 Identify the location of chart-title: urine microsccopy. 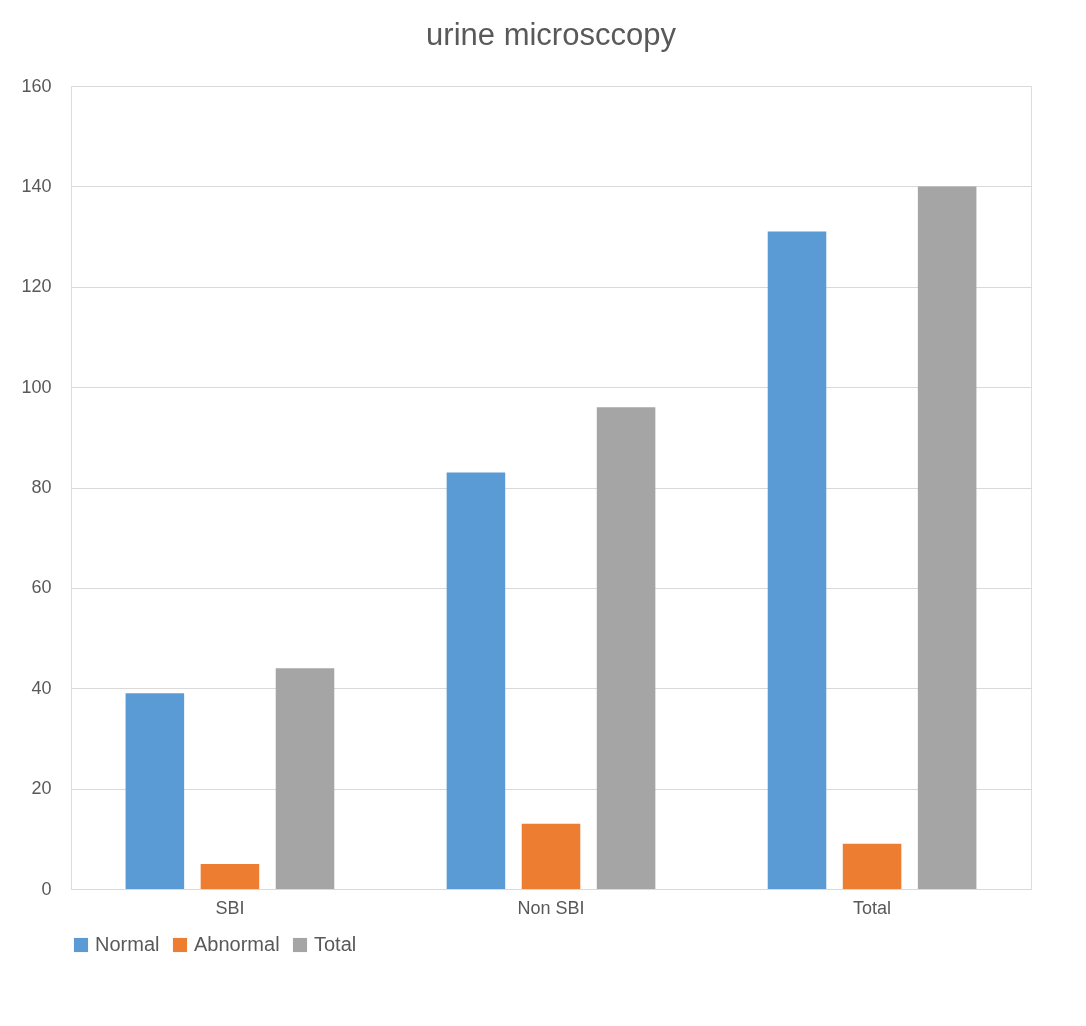
(551, 34).